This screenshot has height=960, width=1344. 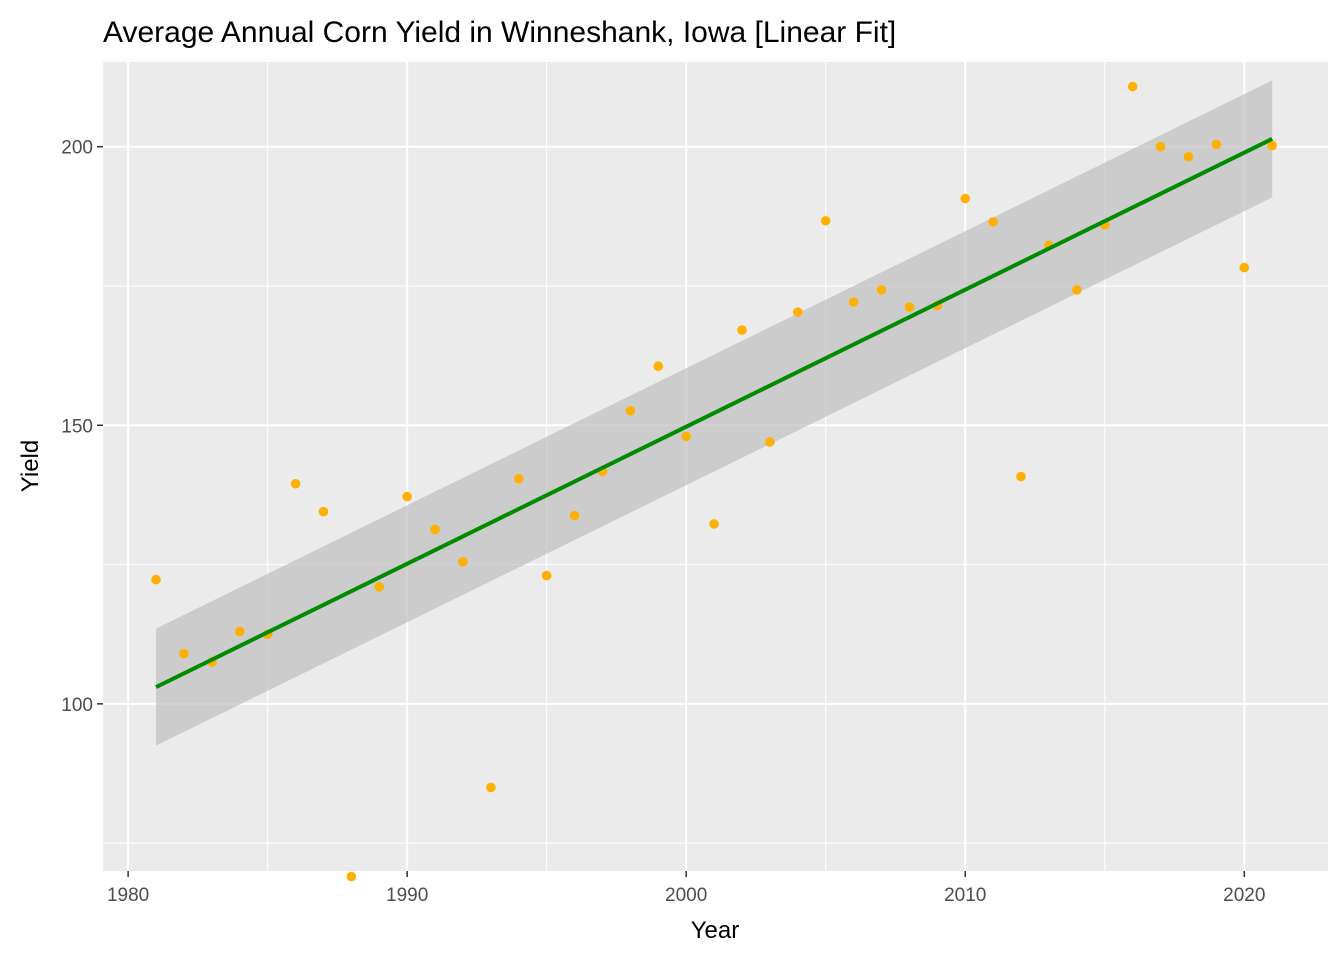 I want to click on x-axis-ticks: 1980 1990 2000 2010 2020, so click(x=686, y=888).